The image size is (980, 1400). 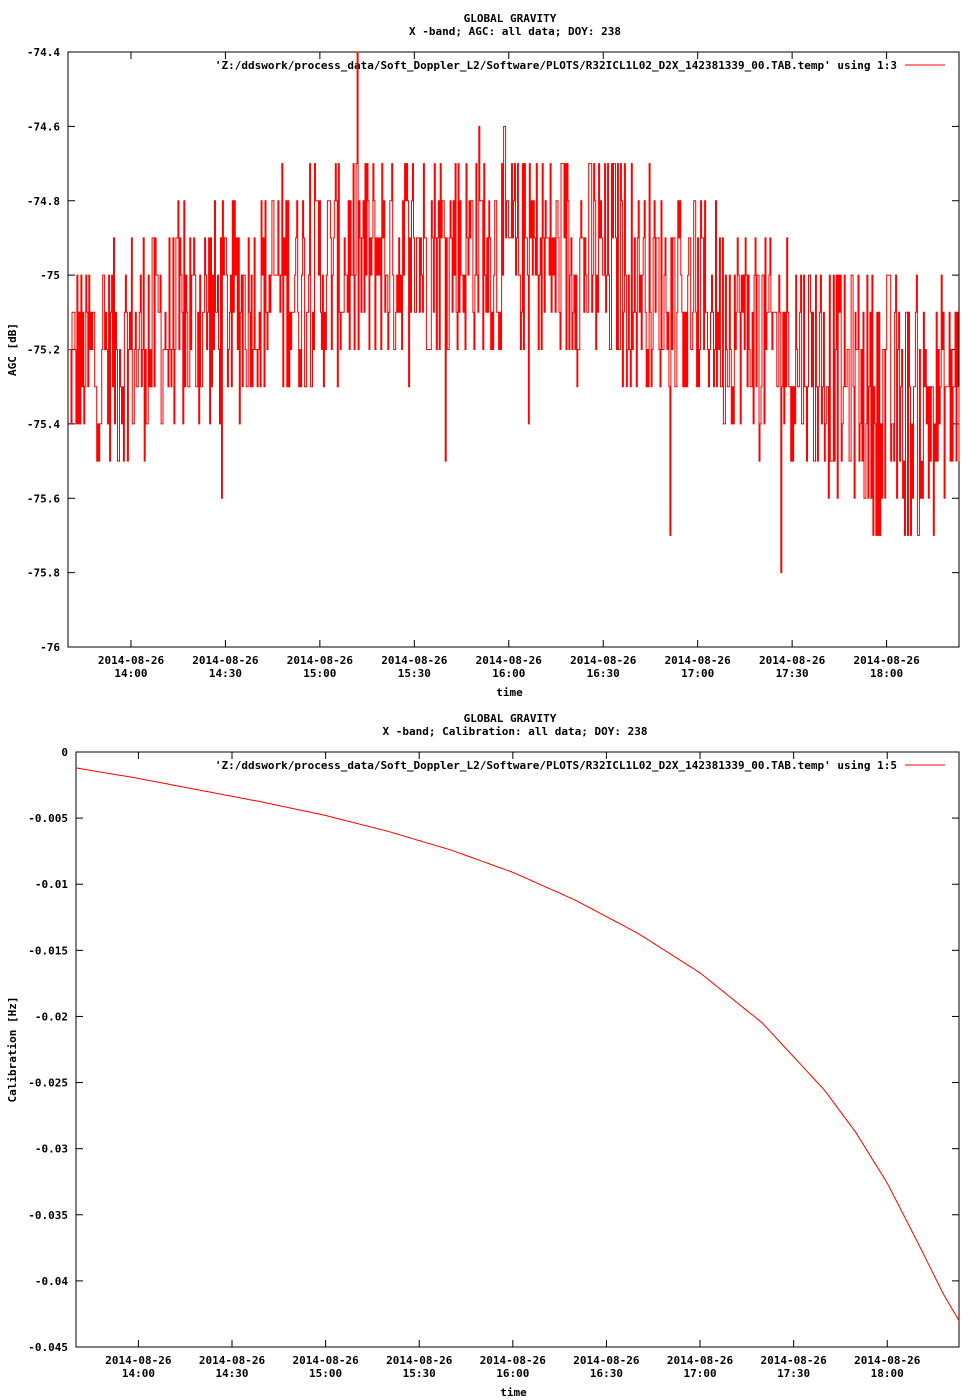 What do you see at coordinates (51, 1149) in the screenshot?
I see `y-tick-label: -0.03` at bounding box center [51, 1149].